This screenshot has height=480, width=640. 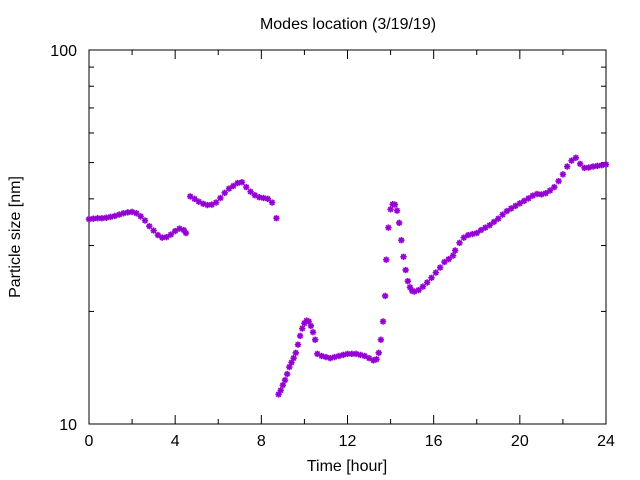 I want to click on x-tick-label: 12, so click(x=348, y=441).